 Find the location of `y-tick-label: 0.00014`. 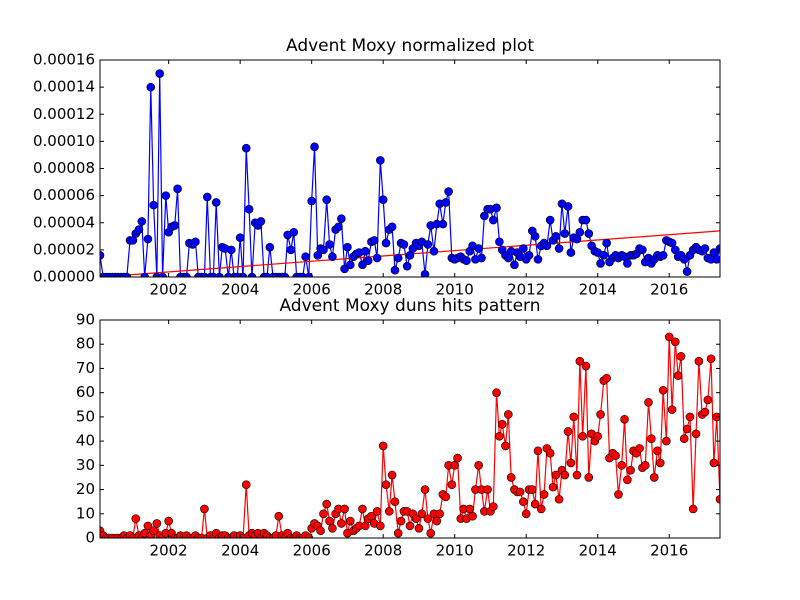

y-tick-label: 0.00014 is located at coordinates (64, 87).